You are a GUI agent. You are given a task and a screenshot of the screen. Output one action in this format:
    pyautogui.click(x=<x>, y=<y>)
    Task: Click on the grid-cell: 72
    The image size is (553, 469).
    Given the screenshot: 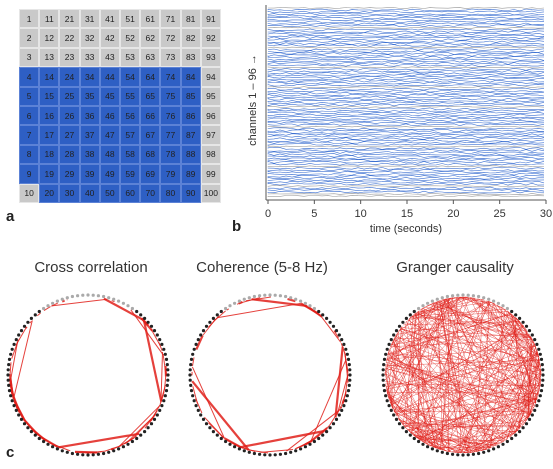 What is the action you would take?
    pyautogui.click(x=170, y=38)
    